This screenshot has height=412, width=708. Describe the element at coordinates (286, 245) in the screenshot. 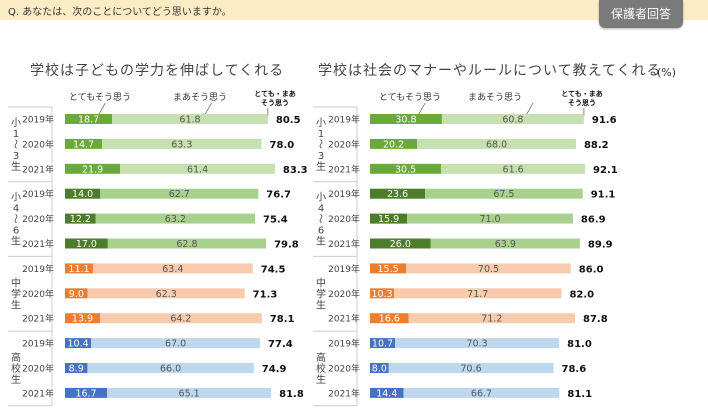

I see `value-total: 79.8` at that location.